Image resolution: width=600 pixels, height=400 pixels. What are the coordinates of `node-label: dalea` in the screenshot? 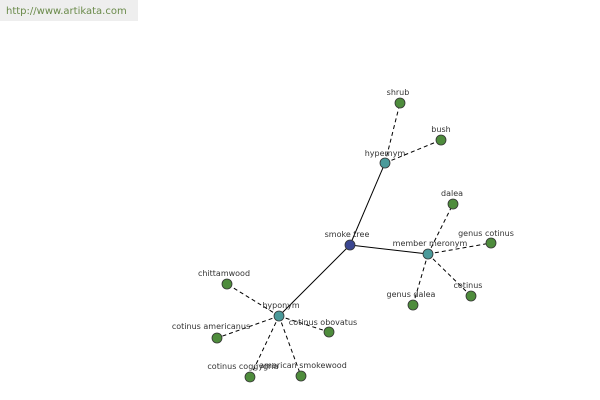 It's located at (452, 193).